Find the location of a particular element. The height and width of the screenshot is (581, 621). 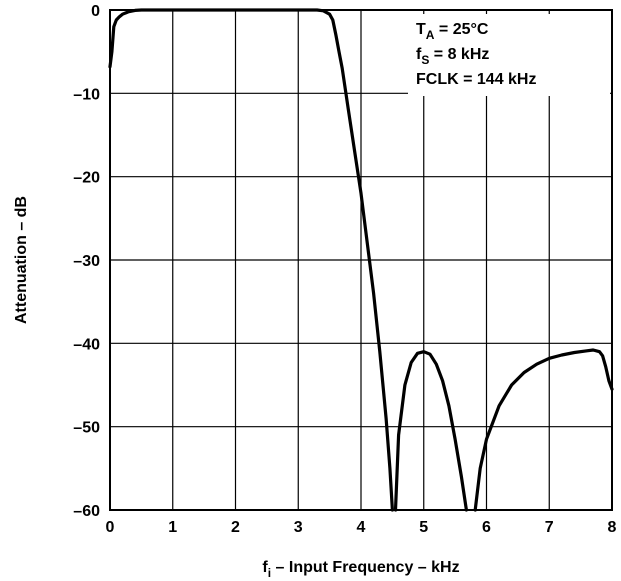

x-tick-label: 2 is located at coordinates (235, 527).